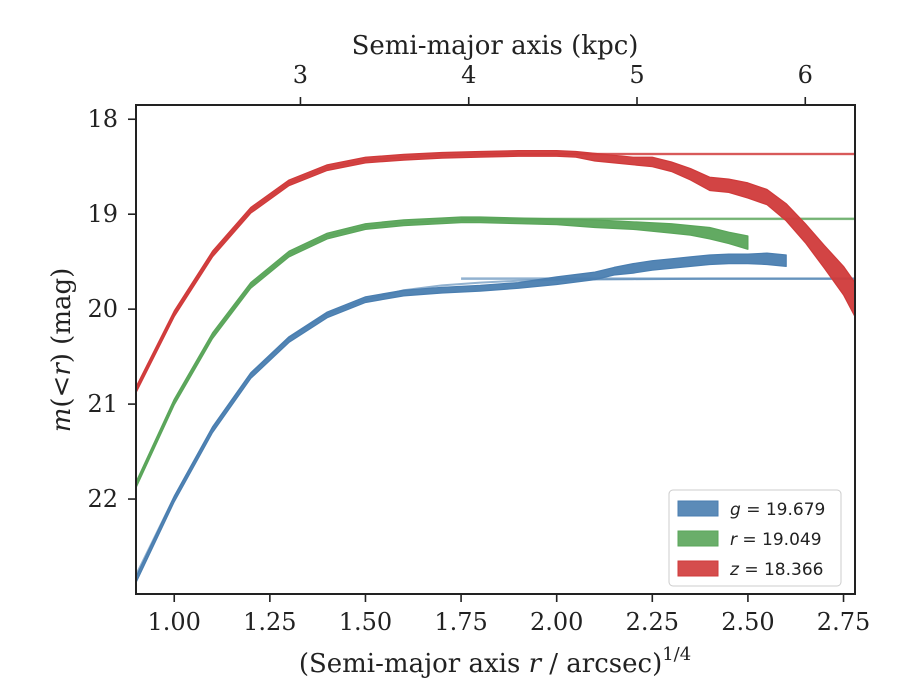 The height and width of the screenshot is (700, 900). What do you see at coordinates (62, 369) in the screenshot?
I see `y-axis-title-r: r` at bounding box center [62, 369].